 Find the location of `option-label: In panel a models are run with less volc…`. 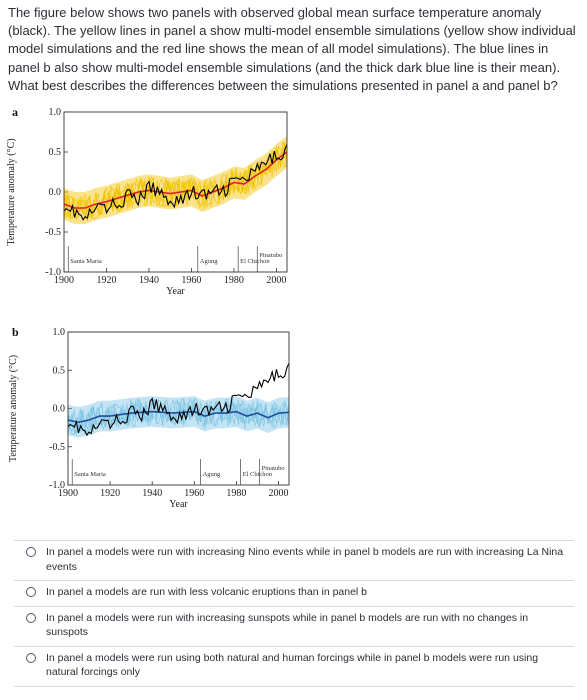

option-label: In panel a models are run with less volc… is located at coordinates (207, 592).